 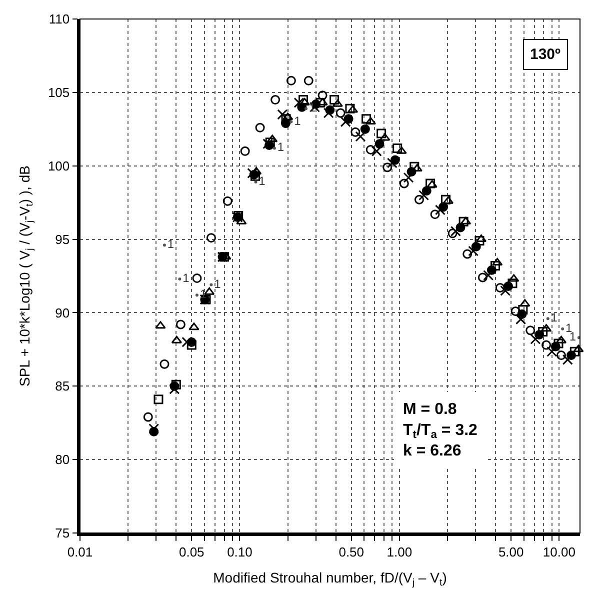 I want to click on y-tick-label: 80, so click(x=62, y=460).